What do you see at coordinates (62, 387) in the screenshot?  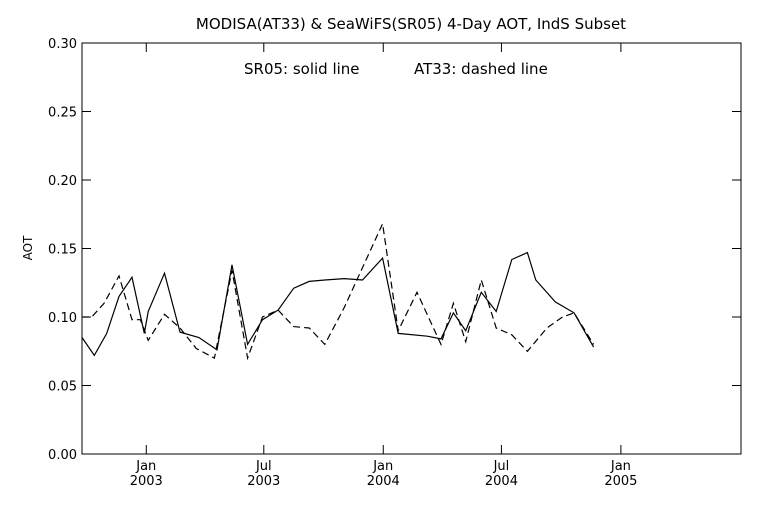 I see `y-tick-label: 0.05` at bounding box center [62, 387].